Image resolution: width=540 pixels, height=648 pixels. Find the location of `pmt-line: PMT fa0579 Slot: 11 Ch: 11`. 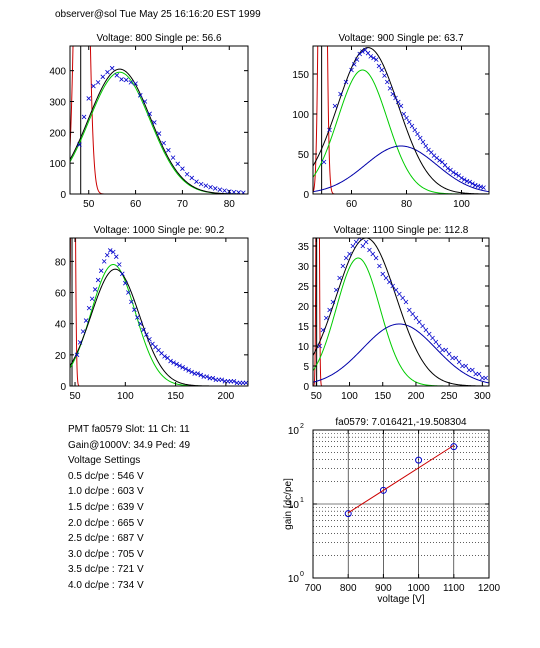

pmt-line: PMT fa0579 Slot: 11 Ch: 11 is located at coordinates (129, 429).